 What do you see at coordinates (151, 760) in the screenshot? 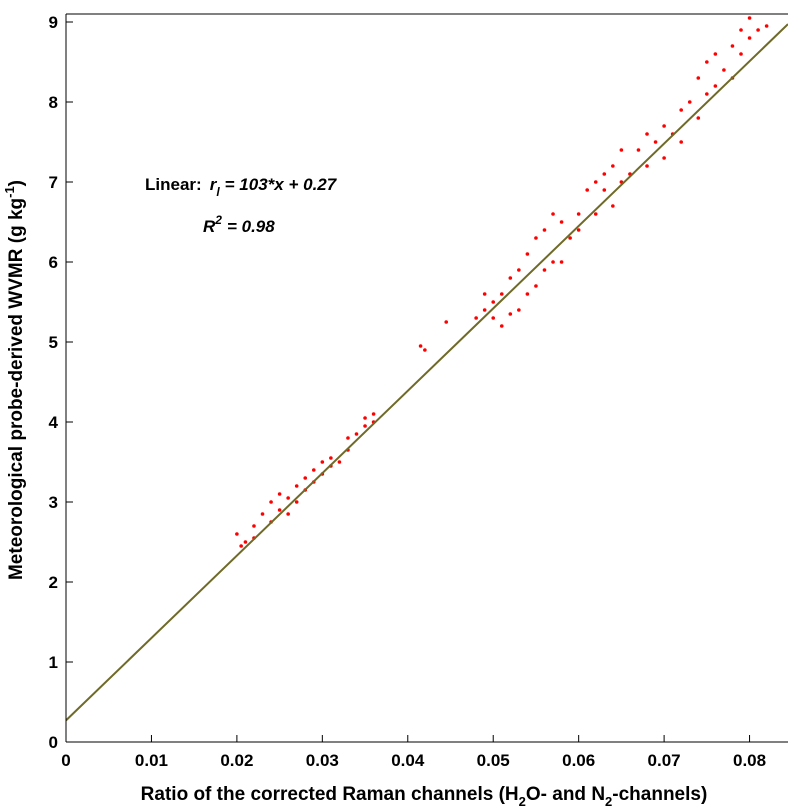
I see `x-tick-label: 0.01` at bounding box center [151, 760].